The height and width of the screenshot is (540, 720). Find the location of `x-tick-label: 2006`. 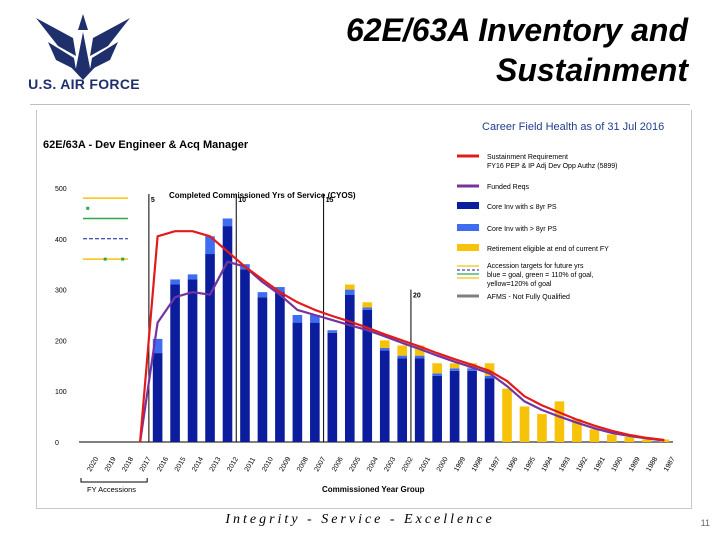

x-tick-label: 2006 is located at coordinates (338, 464).